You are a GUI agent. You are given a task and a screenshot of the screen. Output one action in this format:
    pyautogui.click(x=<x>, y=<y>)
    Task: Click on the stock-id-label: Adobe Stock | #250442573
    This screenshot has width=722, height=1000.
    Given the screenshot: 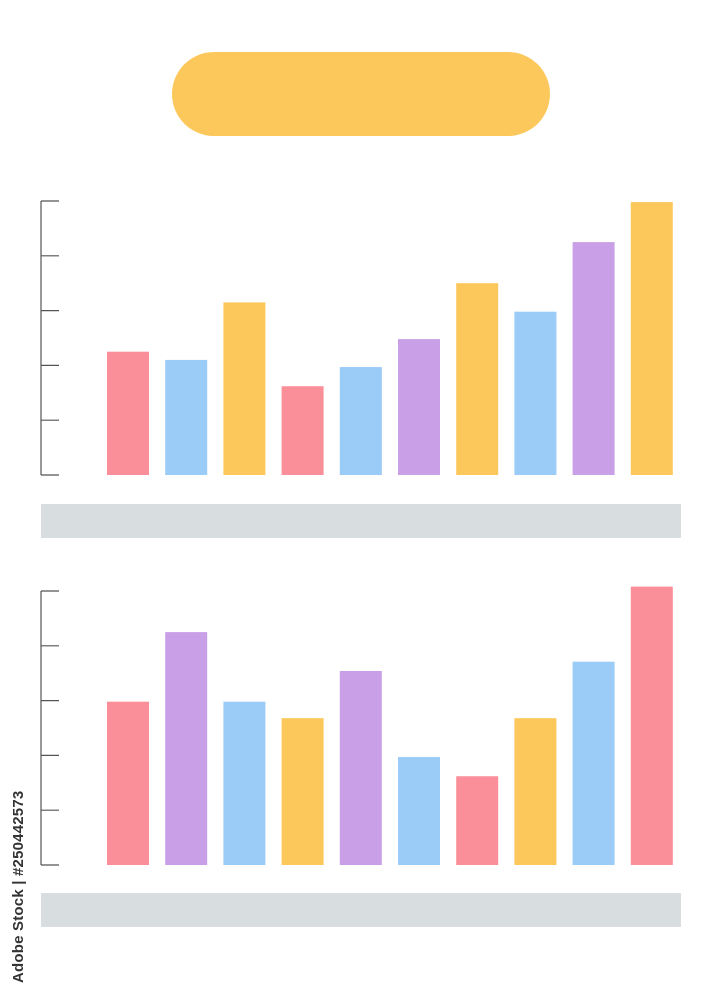 What is the action you would take?
    pyautogui.click(x=18, y=886)
    